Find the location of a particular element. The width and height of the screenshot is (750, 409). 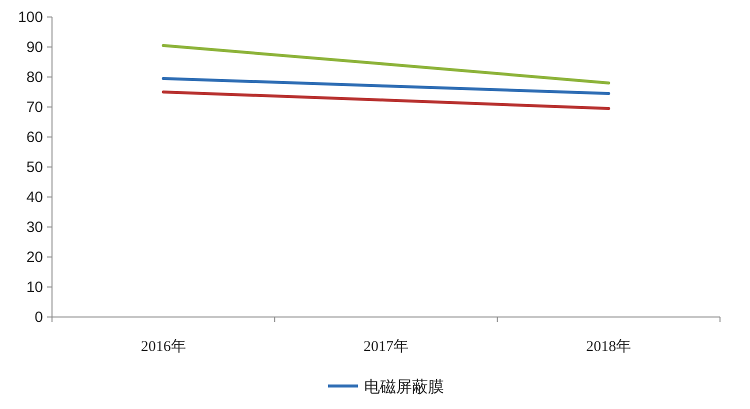

legend-label: 电磁屏蔽膜 is located at coordinates (404, 387).